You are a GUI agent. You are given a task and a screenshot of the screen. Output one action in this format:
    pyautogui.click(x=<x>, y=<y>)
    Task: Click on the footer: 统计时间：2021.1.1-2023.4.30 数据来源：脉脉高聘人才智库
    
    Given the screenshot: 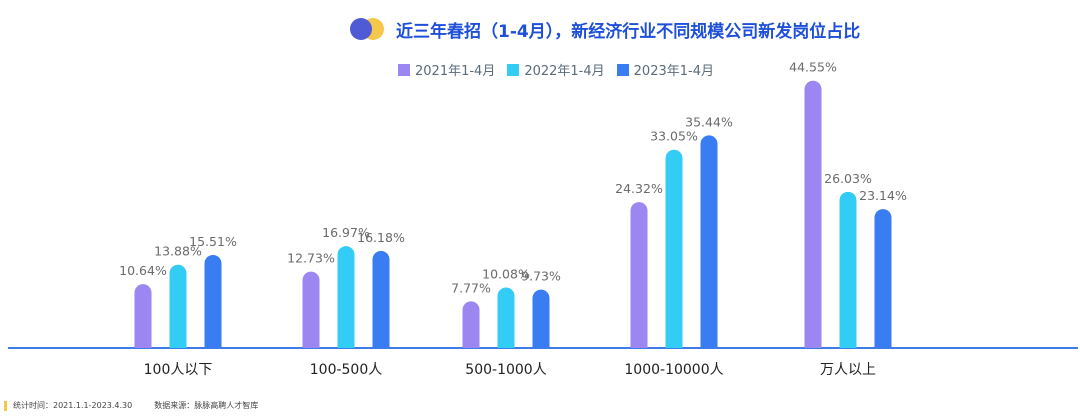 What is the action you would take?
    pyautogui.click(x=131, y=405)
    